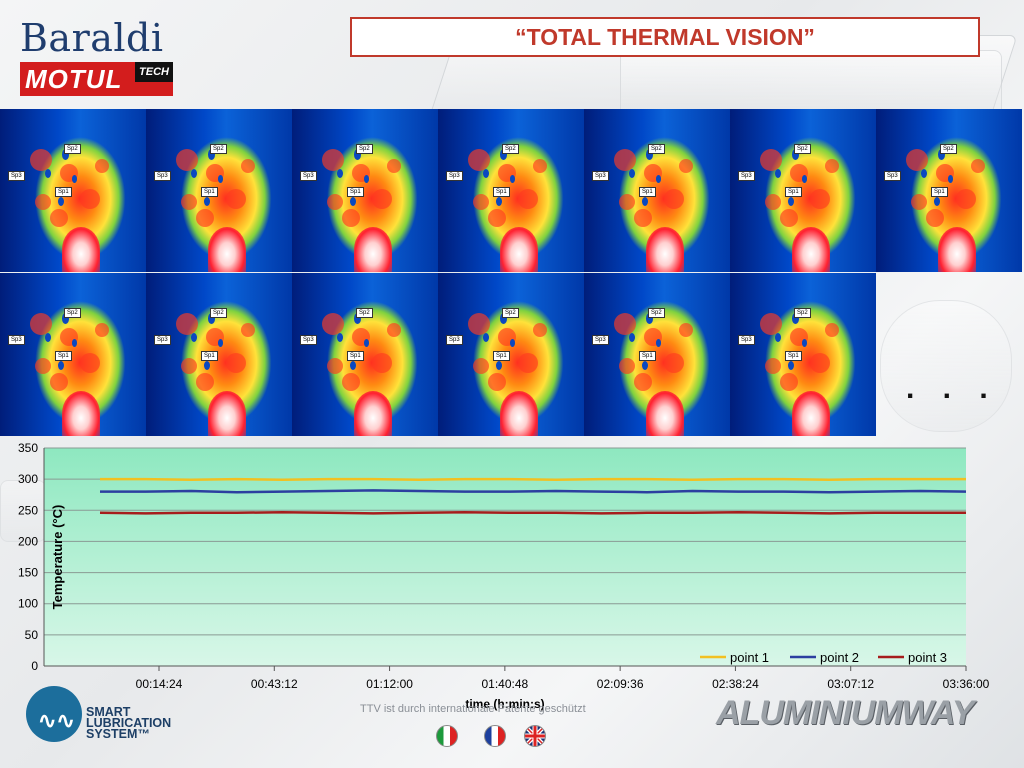  Describe the element at coordinates (118, 734) in the screenshot. I see `sls-line-3: SYSTEM™` at that location.